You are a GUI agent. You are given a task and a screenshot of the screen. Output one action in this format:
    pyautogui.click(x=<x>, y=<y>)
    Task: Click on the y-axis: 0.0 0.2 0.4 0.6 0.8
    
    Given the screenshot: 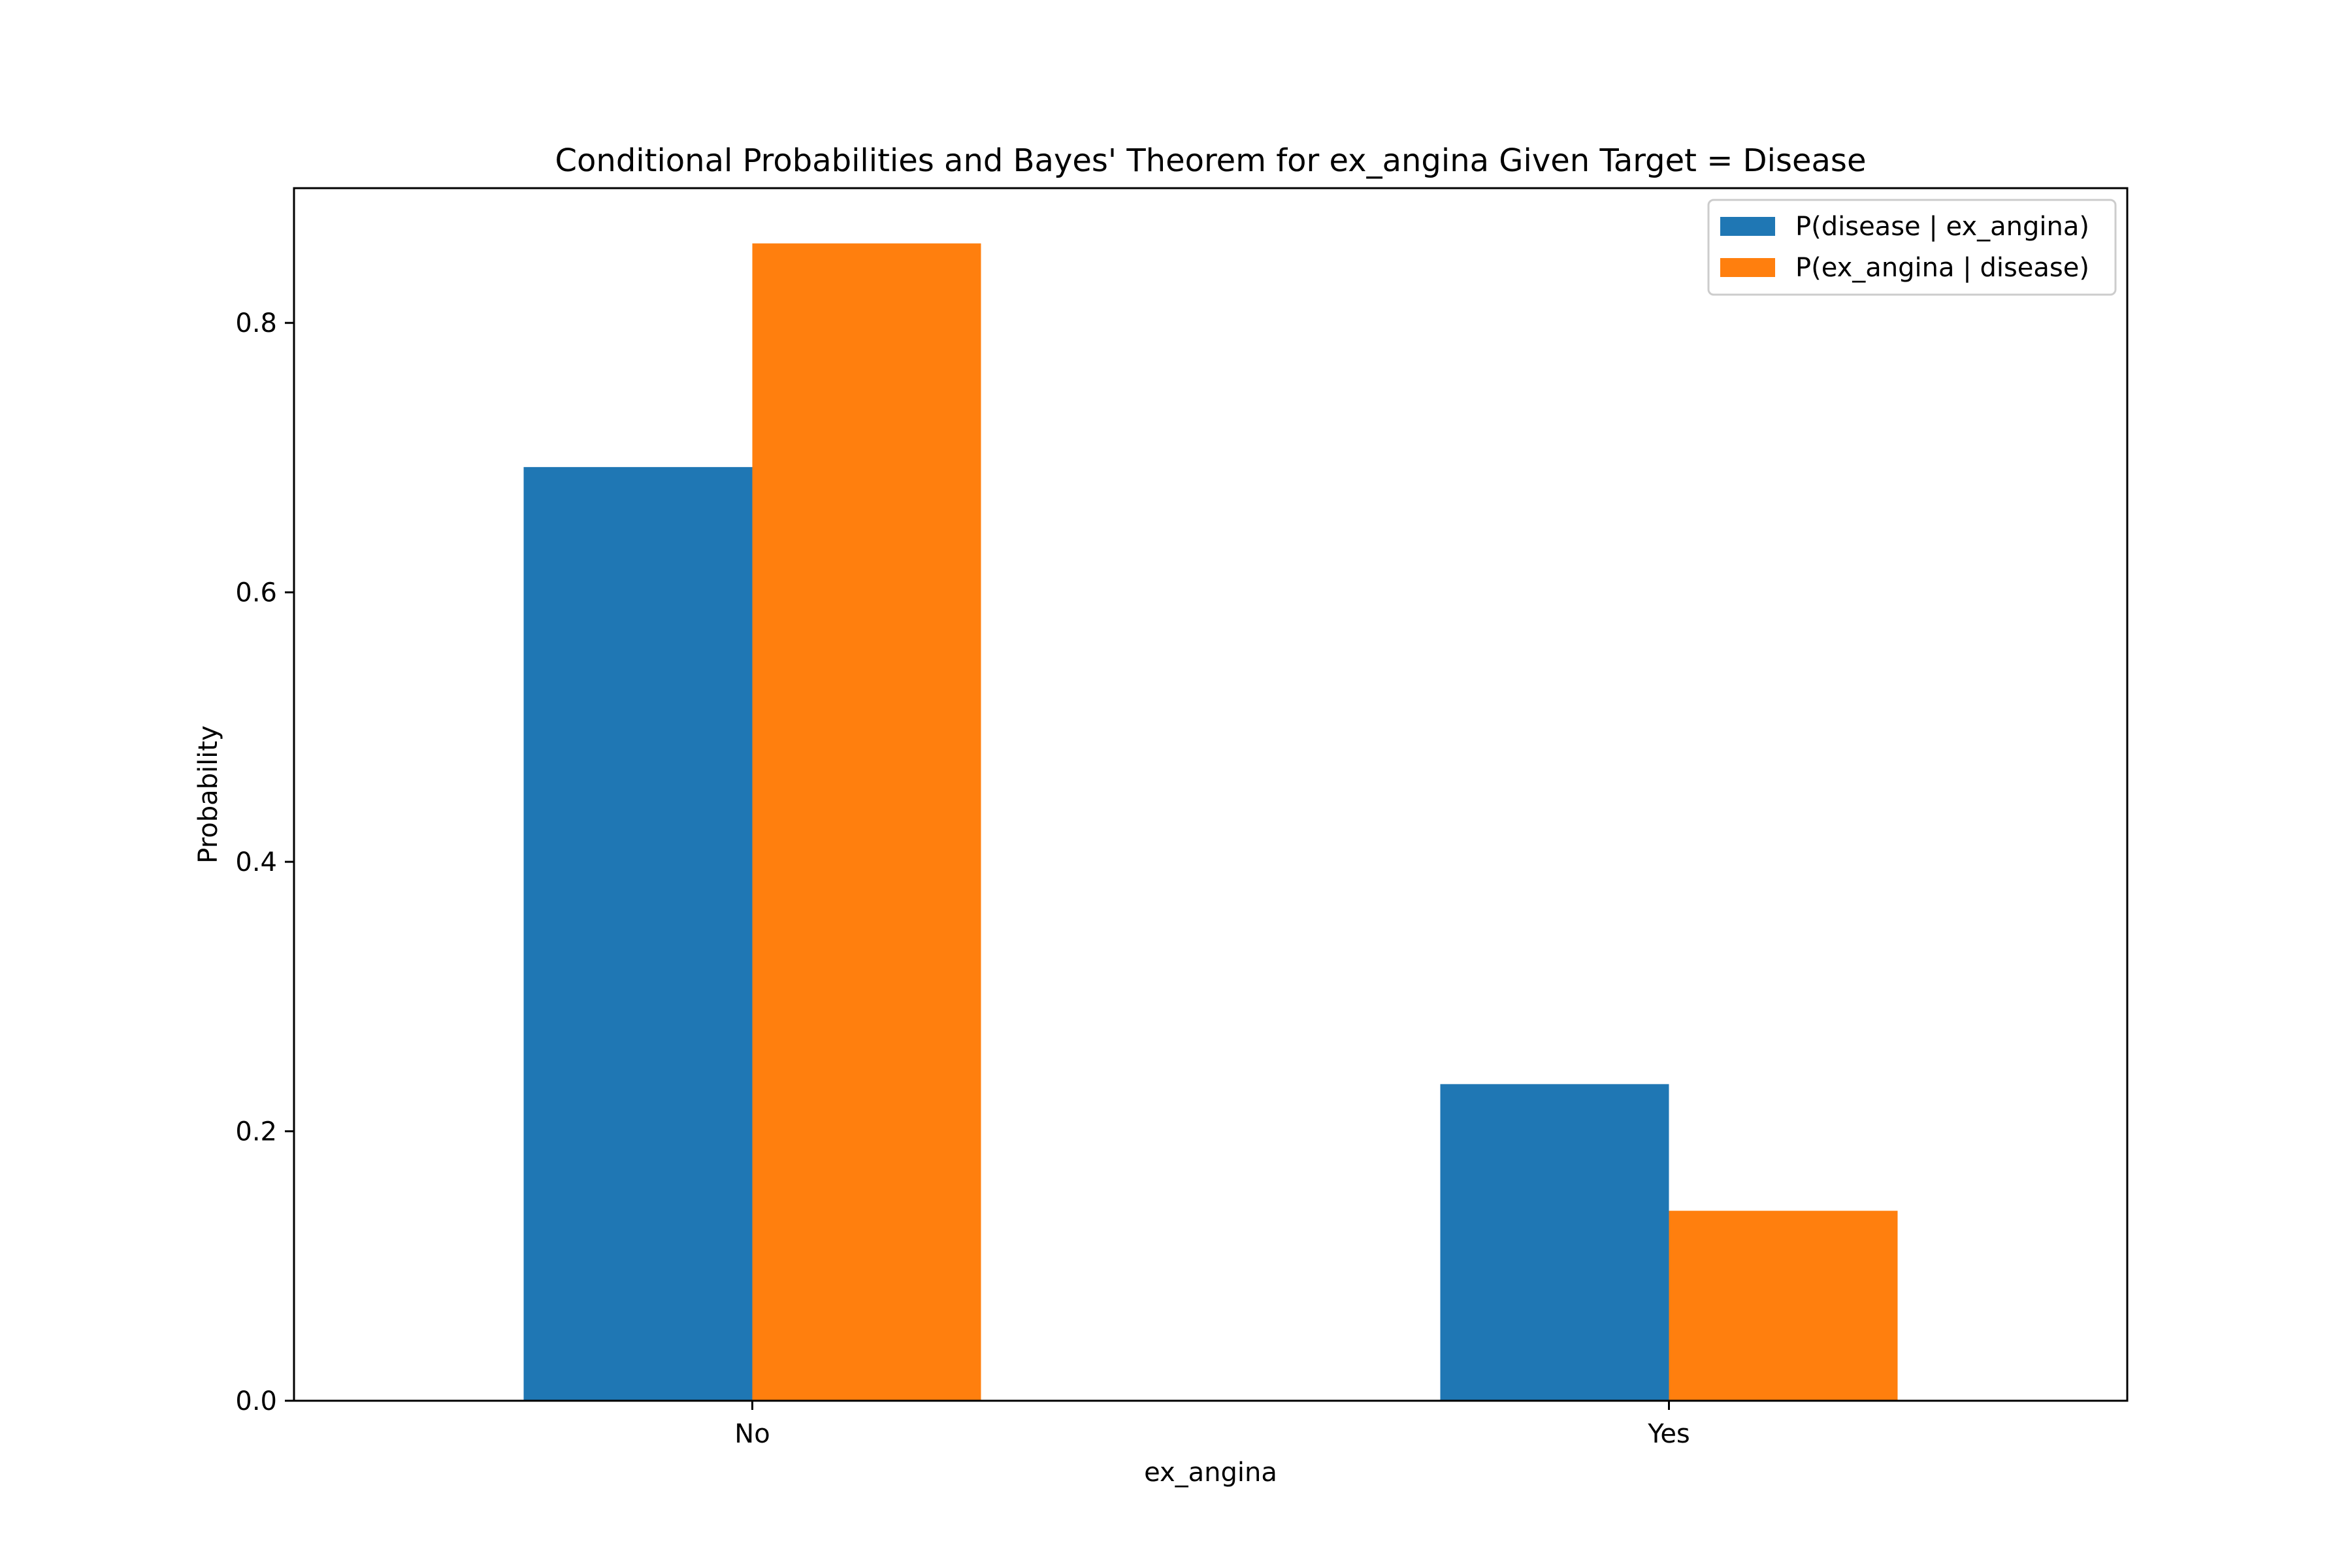 What is the action you would take?
    pyautogui.click(x=264, y=862)
    